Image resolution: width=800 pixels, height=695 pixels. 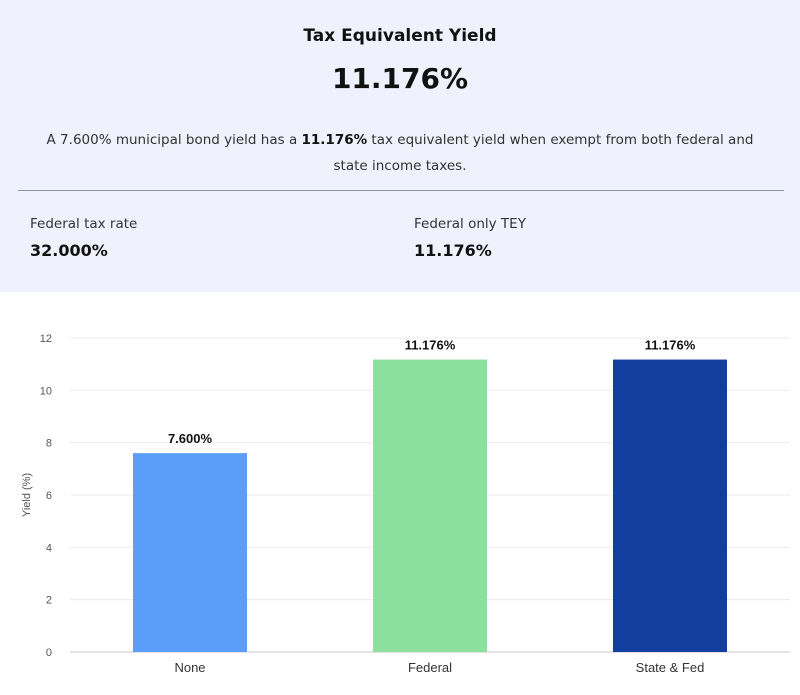 I want to click on metric-value: 11.176%, so click(x=453, y=250).